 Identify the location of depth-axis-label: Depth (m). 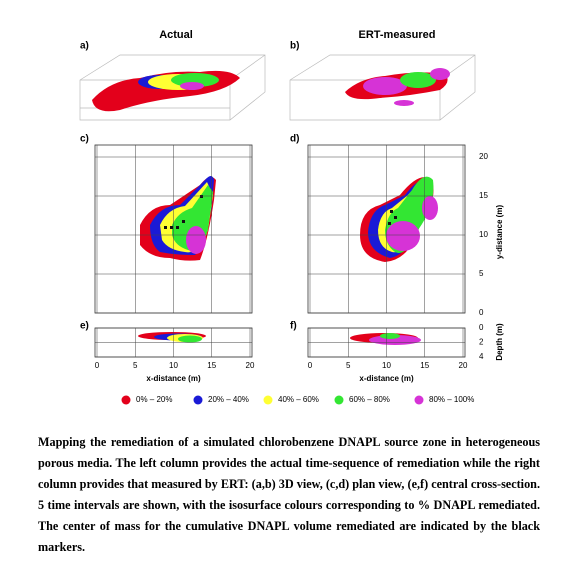
(499, 342).